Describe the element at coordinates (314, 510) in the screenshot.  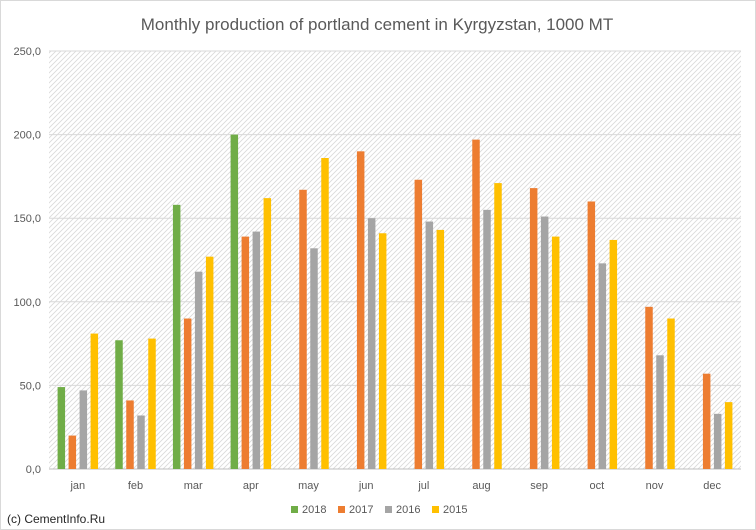
I see `legend-label-2018: 2018` at that location.